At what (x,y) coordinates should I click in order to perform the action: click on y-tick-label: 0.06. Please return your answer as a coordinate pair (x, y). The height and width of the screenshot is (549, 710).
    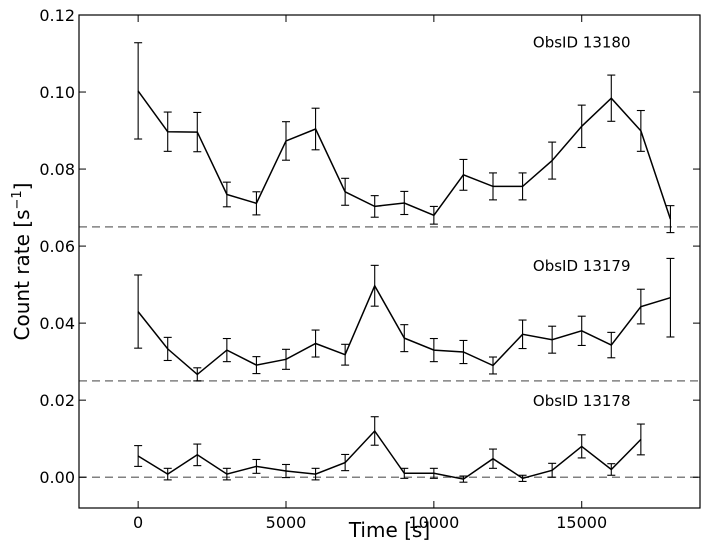
    Looking at the image, I should click on (57, 246).